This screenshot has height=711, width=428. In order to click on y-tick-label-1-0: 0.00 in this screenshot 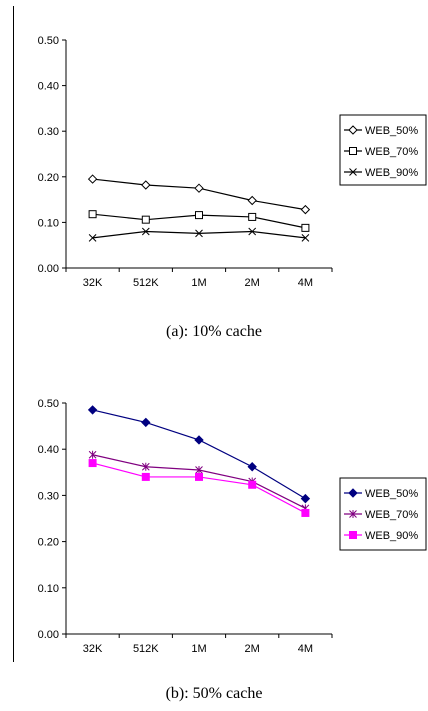, I will do `click(48, 635)`.